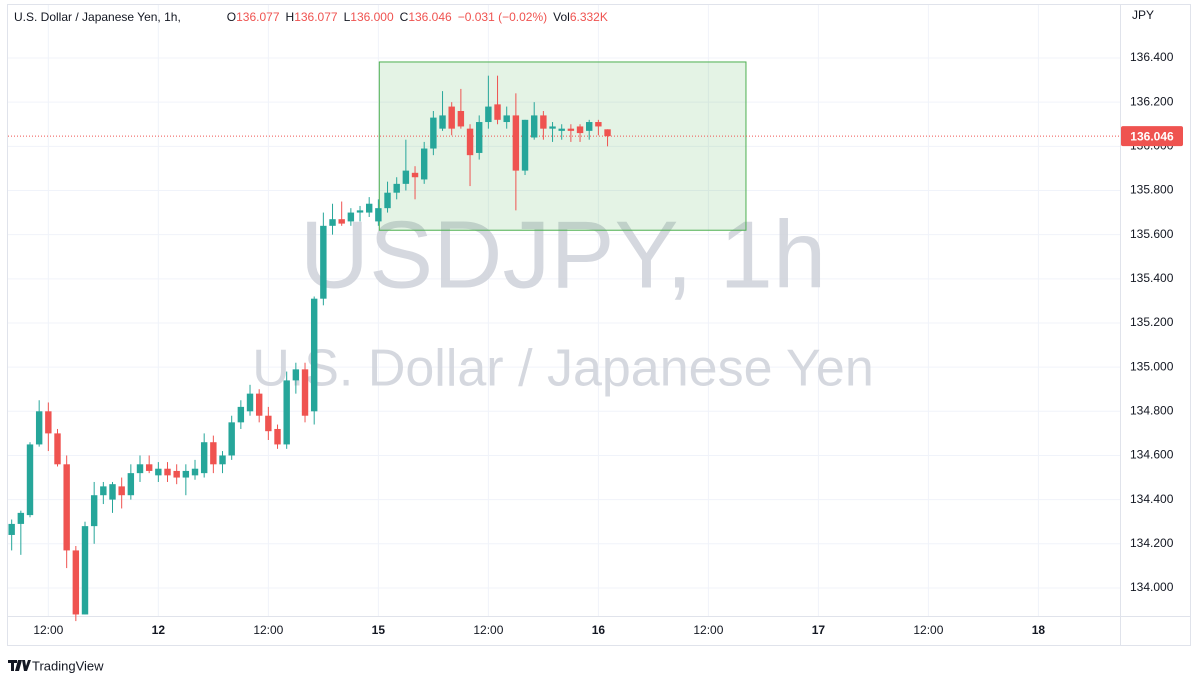 The image size is (1197, 686). What do you see at coordinates (1143, 15) in the screenshot?
I see `price-axis-unit: JPY` at bounding box center [1143, 15].